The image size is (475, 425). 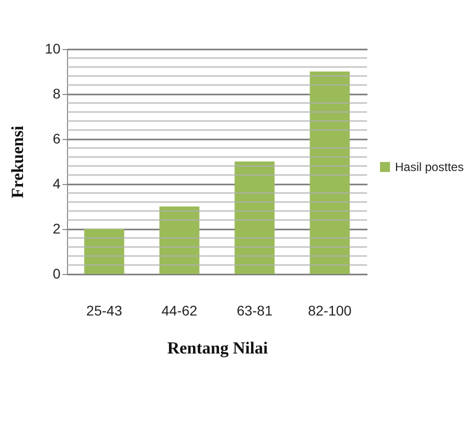 I want to click on x-tick-label: 25-43, so click(x=104, y=310).